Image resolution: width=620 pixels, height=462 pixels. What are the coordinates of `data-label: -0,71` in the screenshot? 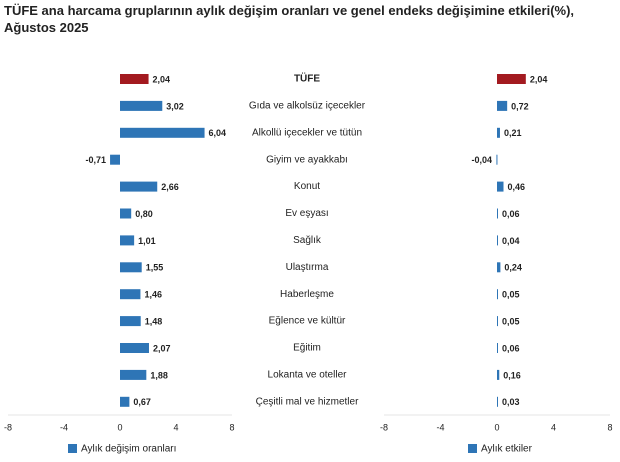 It's located at (96, 160).